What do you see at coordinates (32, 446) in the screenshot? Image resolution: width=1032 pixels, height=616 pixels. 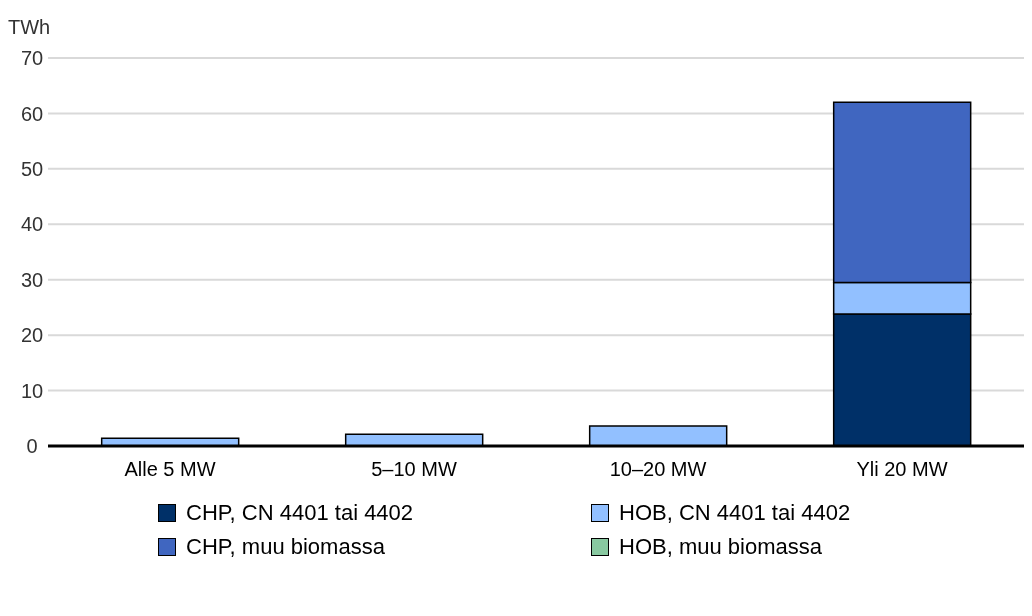 I see `y-tick-label: 0` at bounding box center [32, 446].